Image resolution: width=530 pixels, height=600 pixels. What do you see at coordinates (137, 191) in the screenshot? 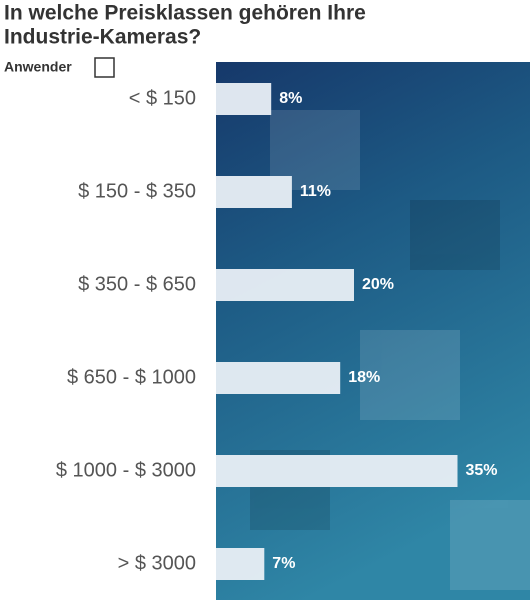
I see `category-label: $ 150 - $ 350` at bounding box center [137, 191].